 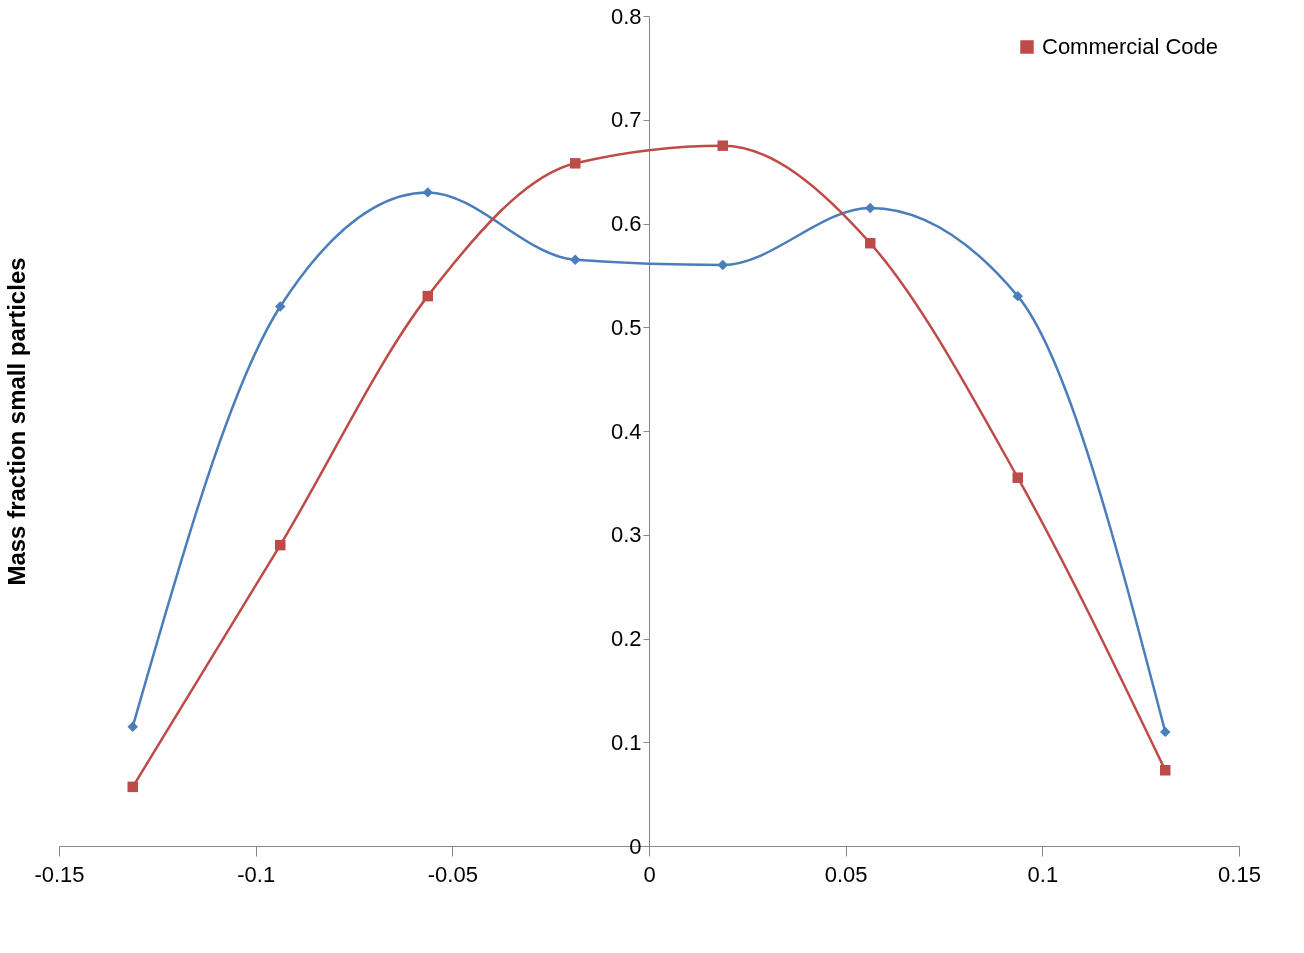 What do you see at coordinates (452, 874) in the screenshot?
I see `x-tick-label: -0.05` at bounding box center [452, 874].